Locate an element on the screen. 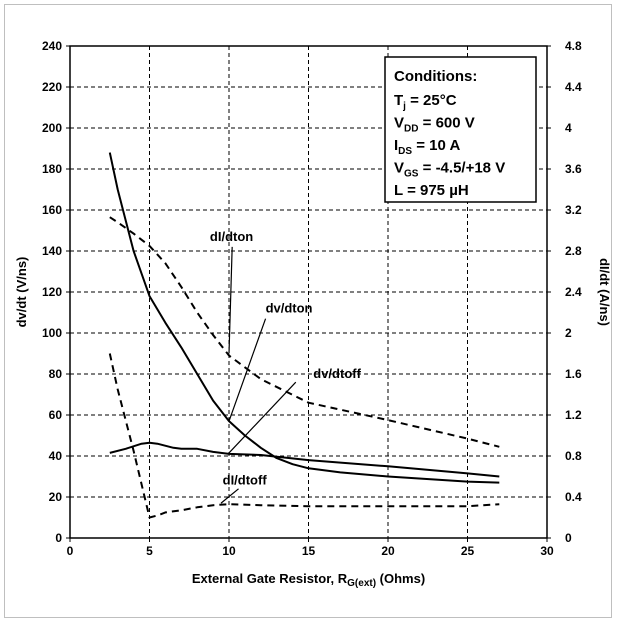 The height and width of the screenshot is (623, 618). series-line-dv-dtoff is located at coordinates (304, 459).